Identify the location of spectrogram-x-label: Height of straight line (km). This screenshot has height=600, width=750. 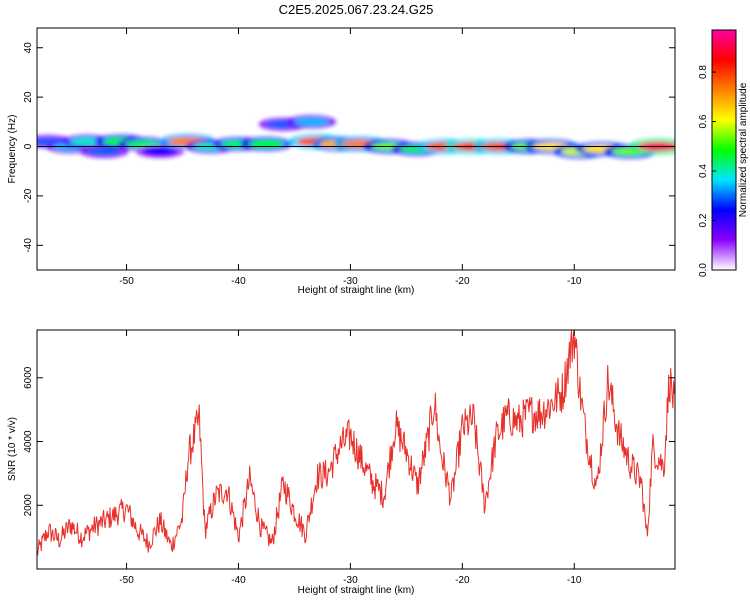
(356, 290).